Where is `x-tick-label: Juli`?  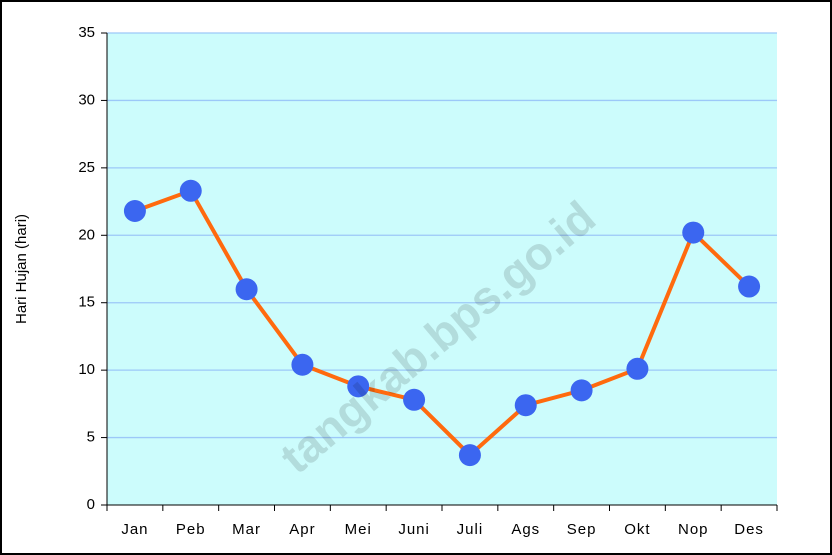 x-tick-label: Juli is located at coordinates (470, 529).